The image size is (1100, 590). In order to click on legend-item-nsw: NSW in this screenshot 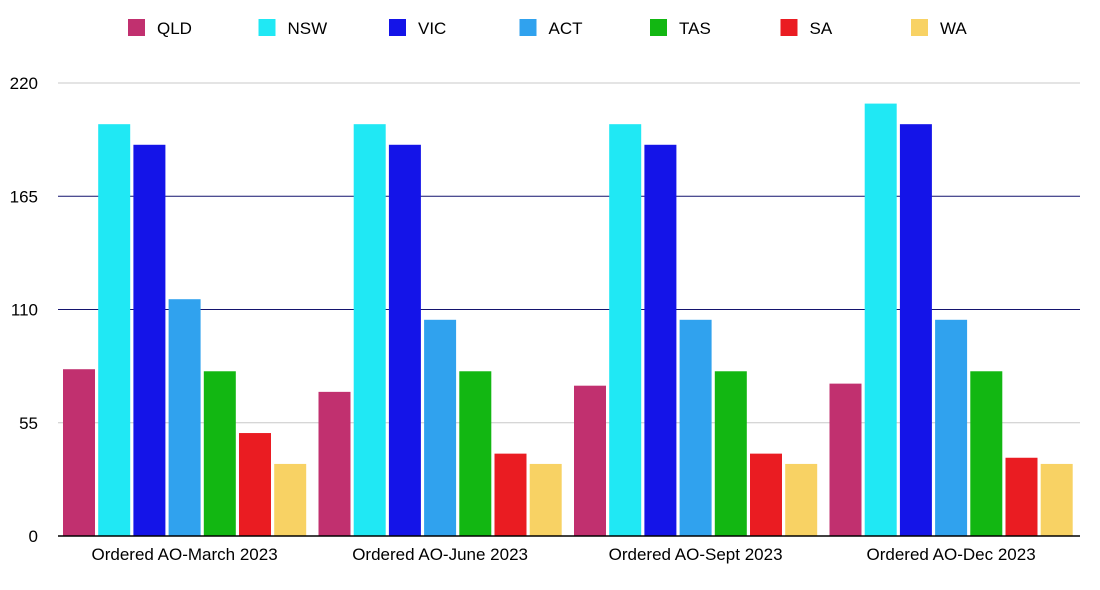, I will do `click(293, 28)`.